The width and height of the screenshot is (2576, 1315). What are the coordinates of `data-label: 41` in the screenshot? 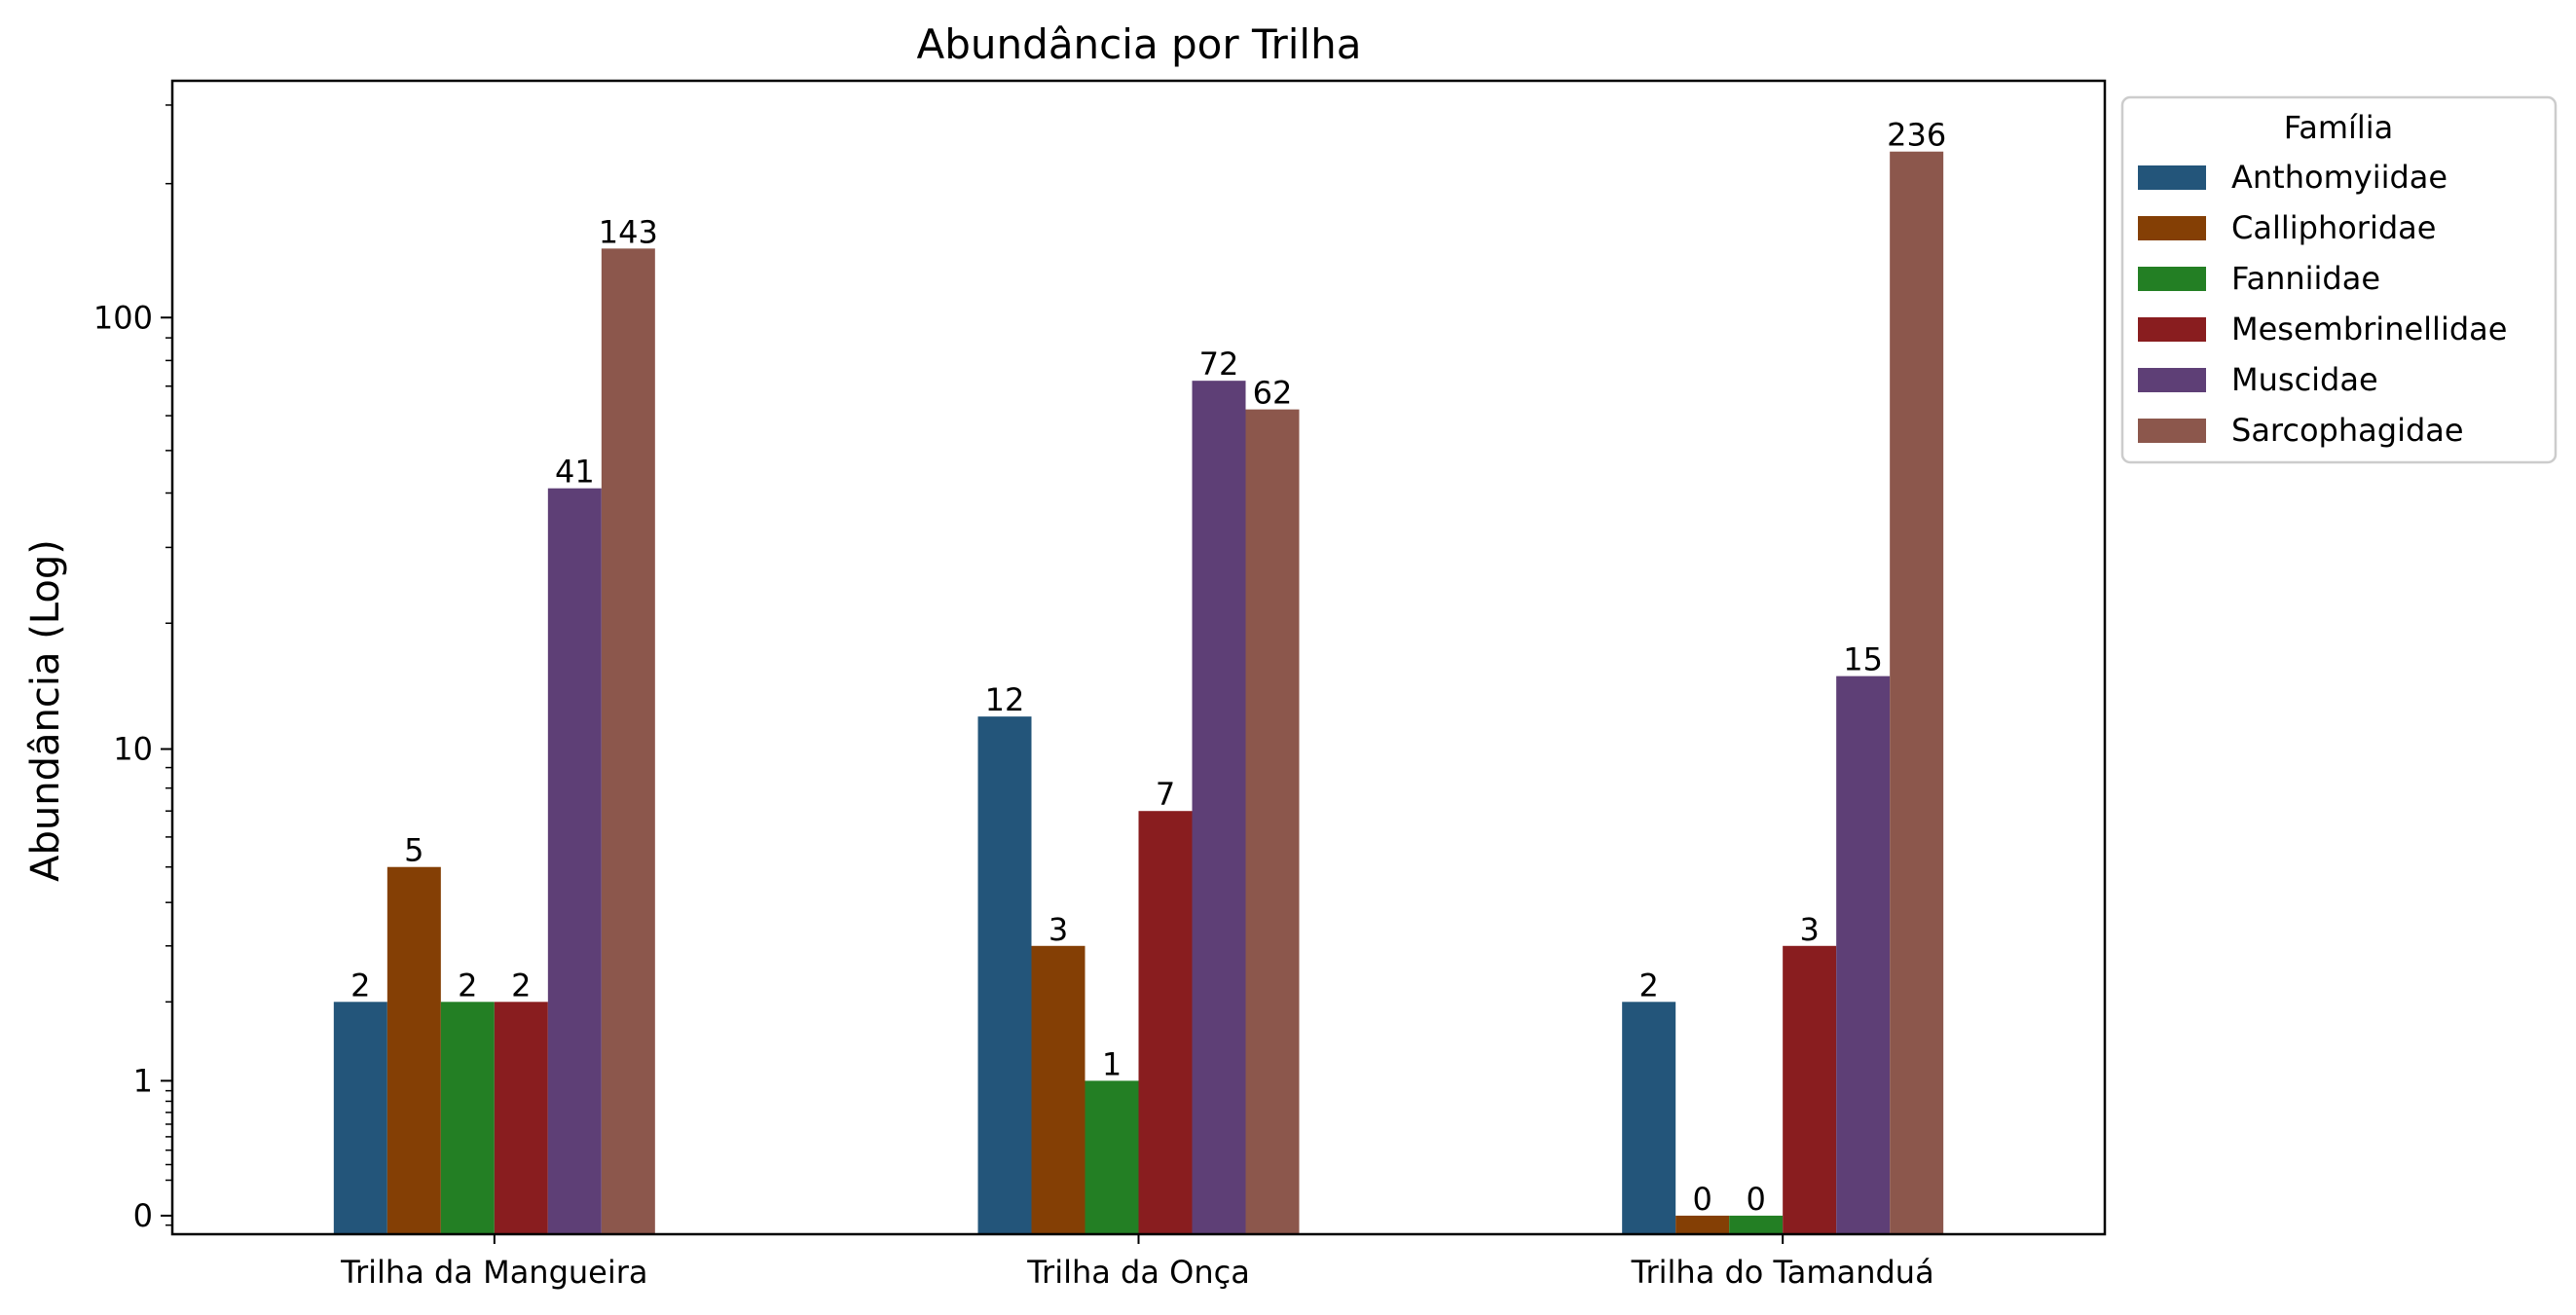 It's located at (575, 473).